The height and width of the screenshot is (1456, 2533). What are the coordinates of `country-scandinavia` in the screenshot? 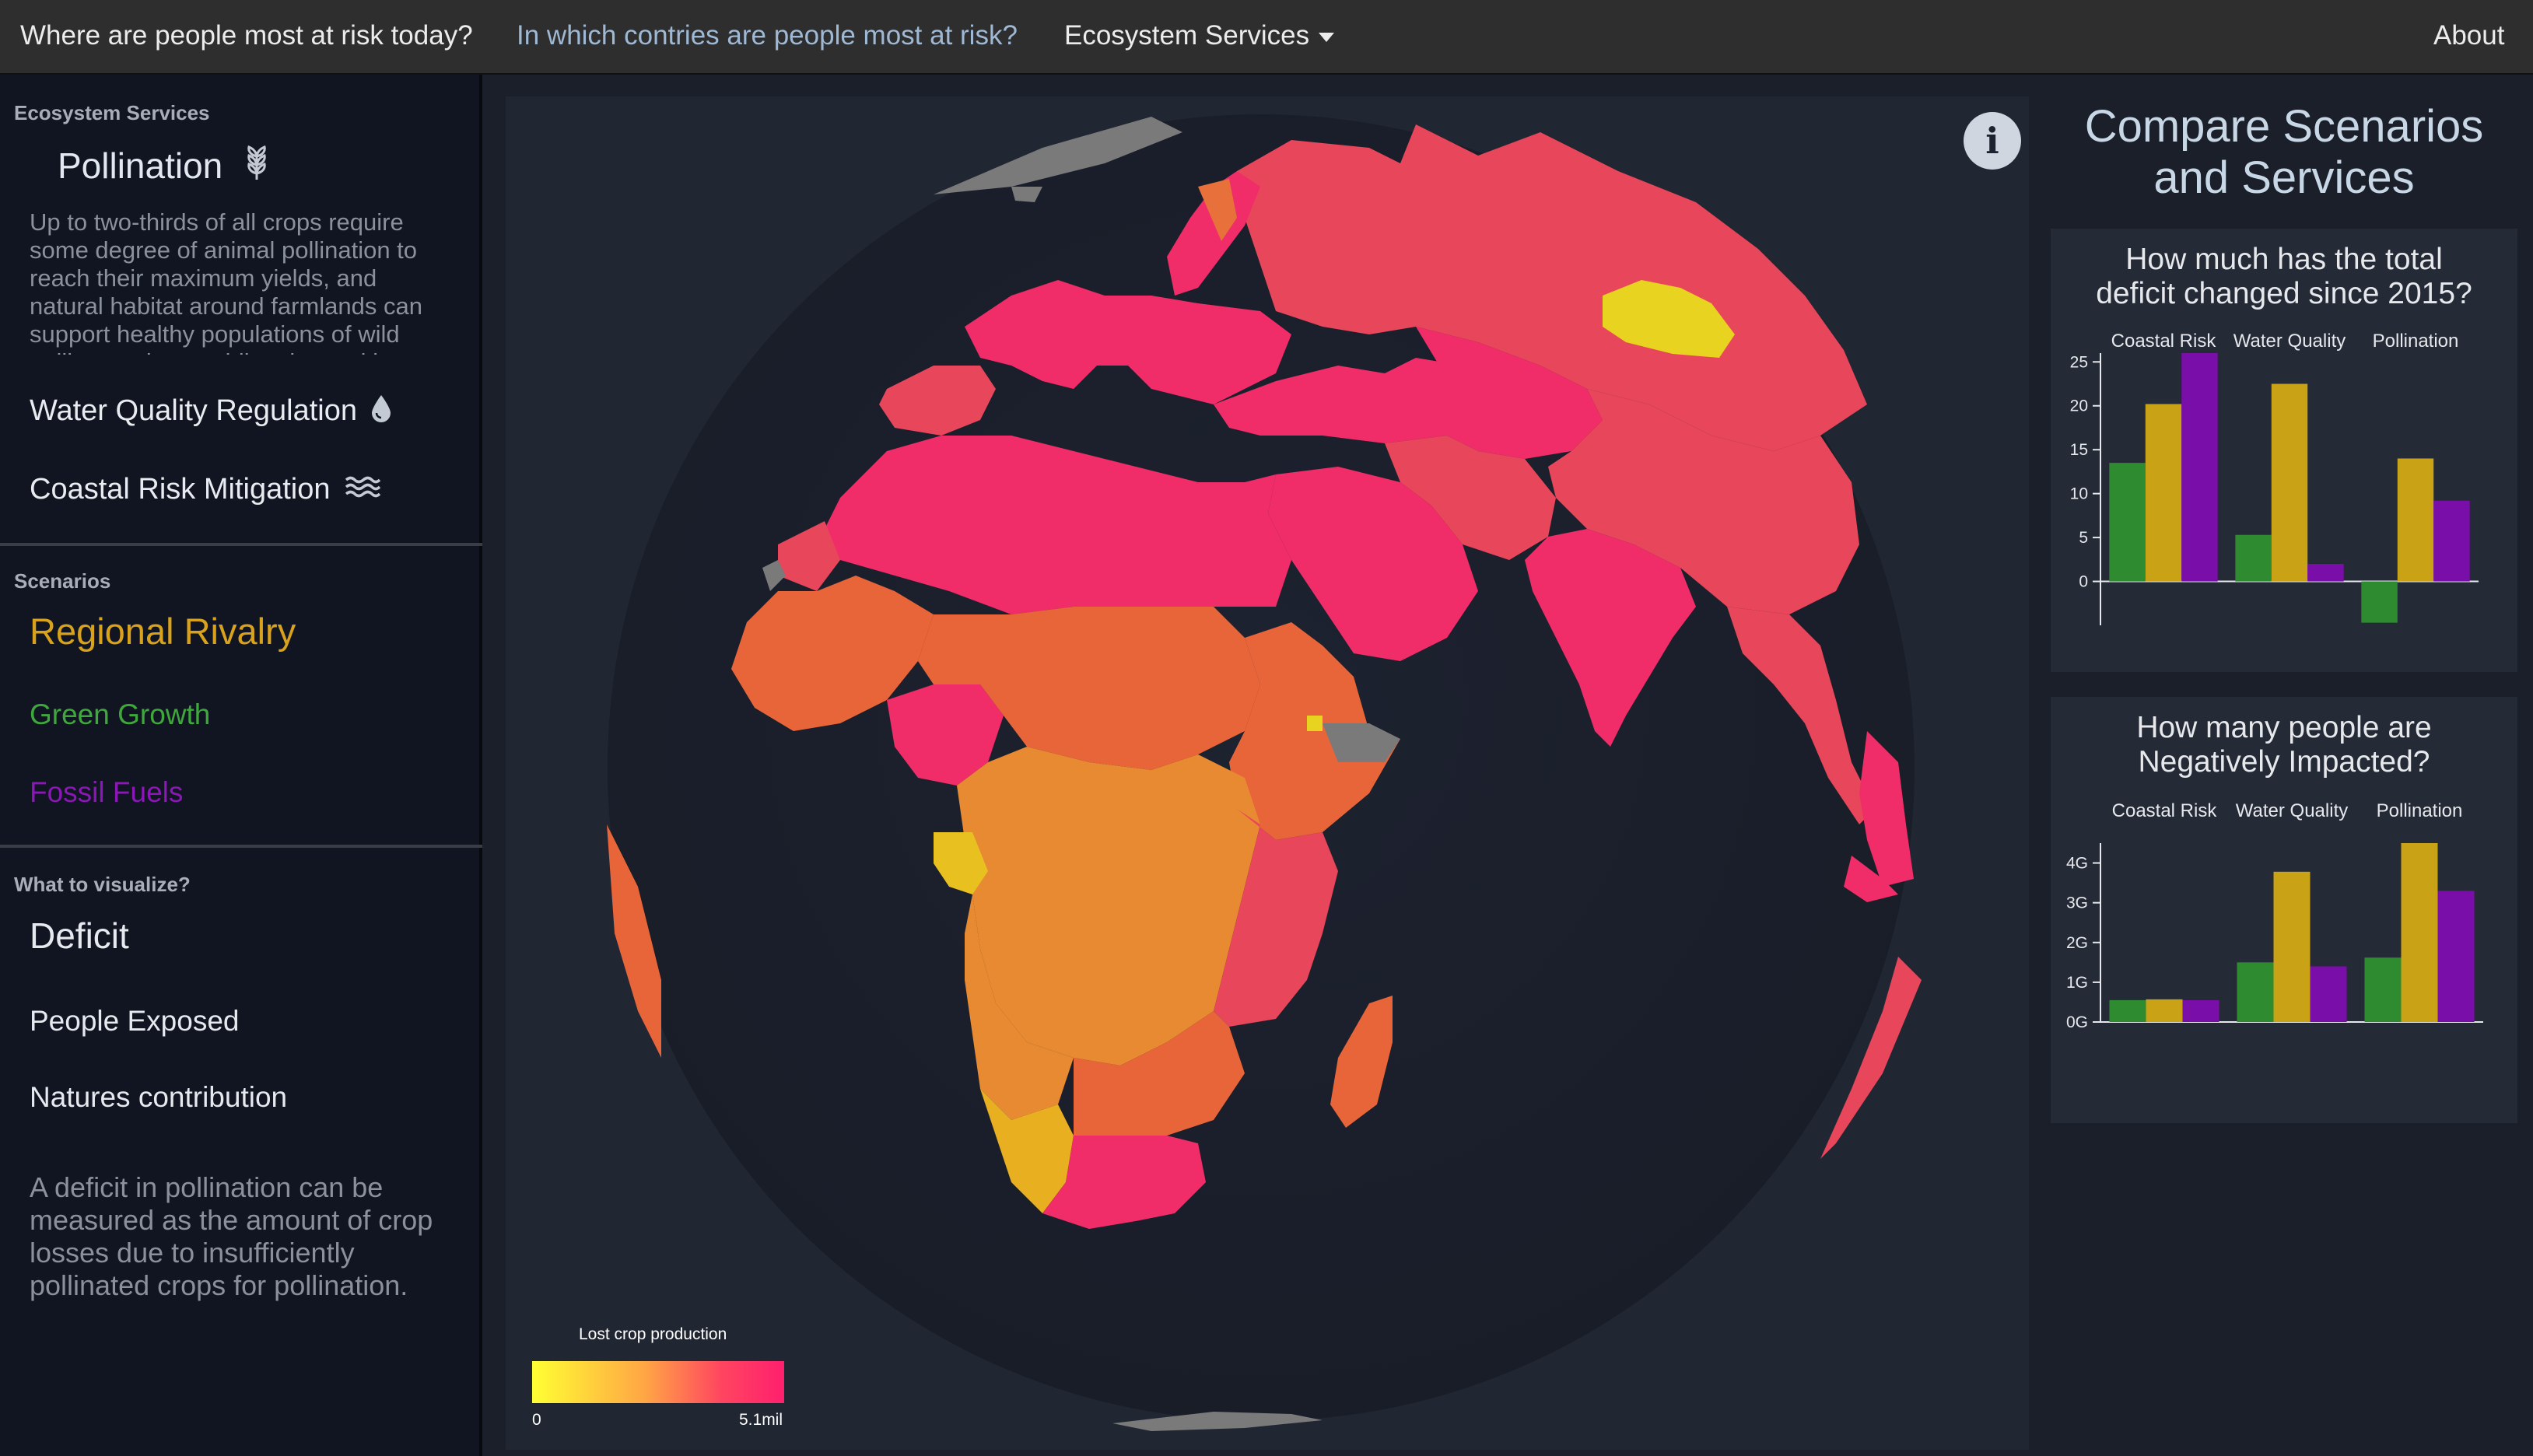 It's located at (1213, 233).